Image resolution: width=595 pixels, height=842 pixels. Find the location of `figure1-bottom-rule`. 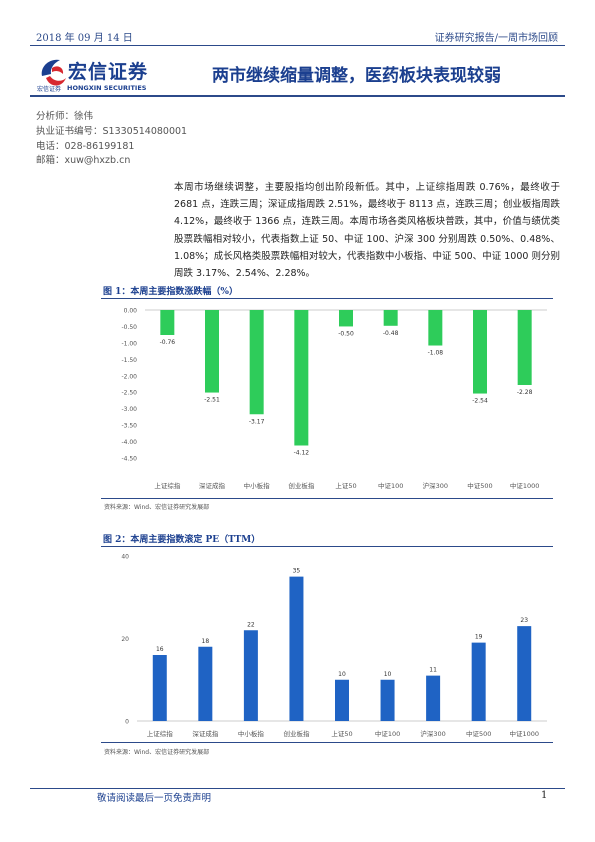

figure1-bottom-rule is located at coordinates (327, 498).